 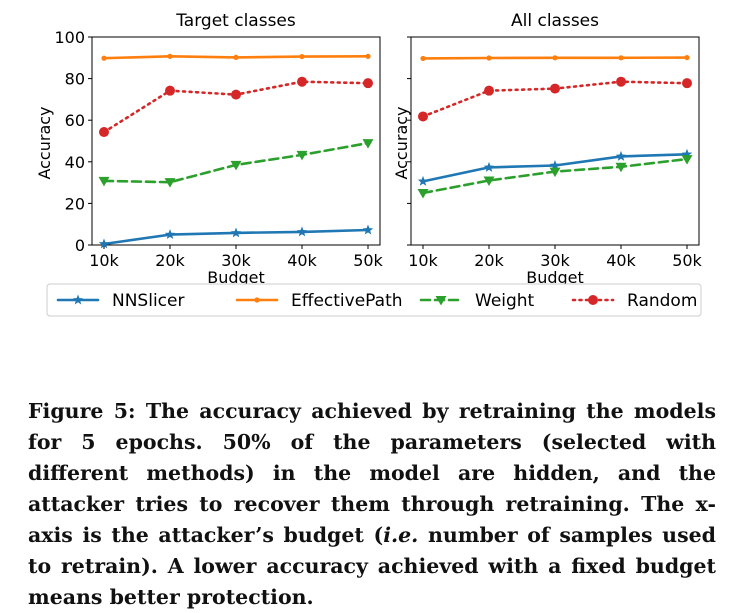 I want to click on x-tick-label-1-2: 30k, so click(x=555, y=260).